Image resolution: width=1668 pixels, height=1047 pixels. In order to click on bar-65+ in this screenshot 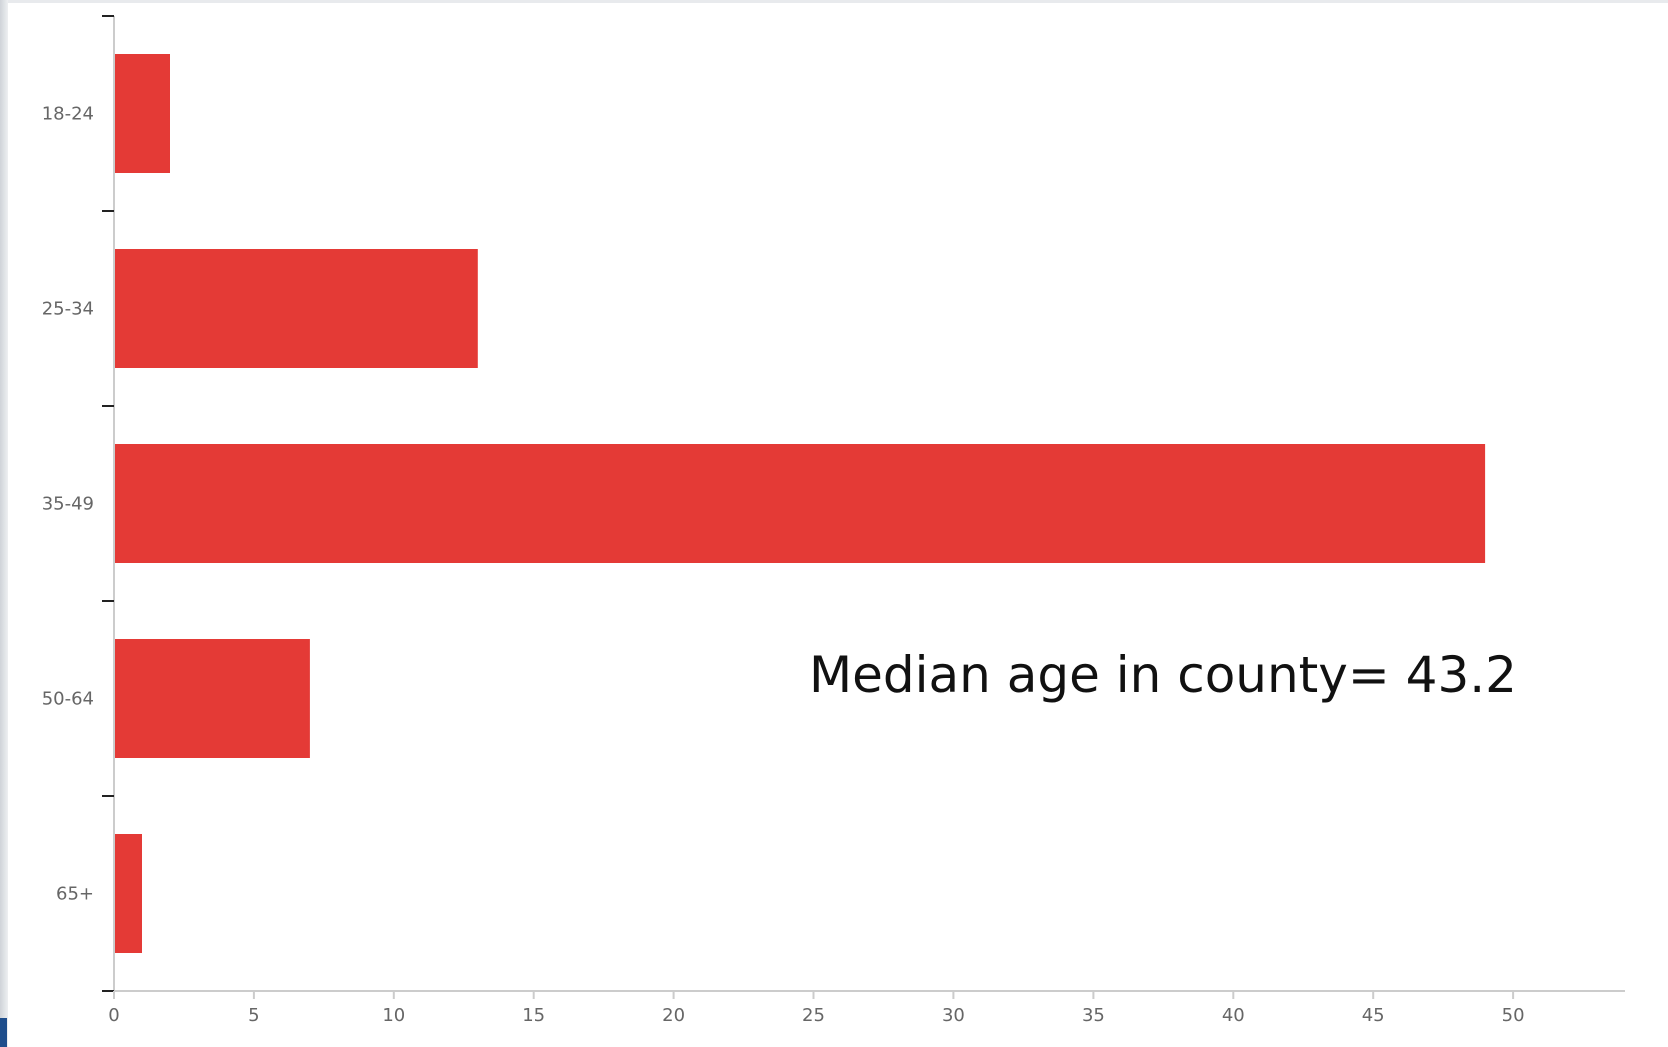, I will do `click(128, 893)`.